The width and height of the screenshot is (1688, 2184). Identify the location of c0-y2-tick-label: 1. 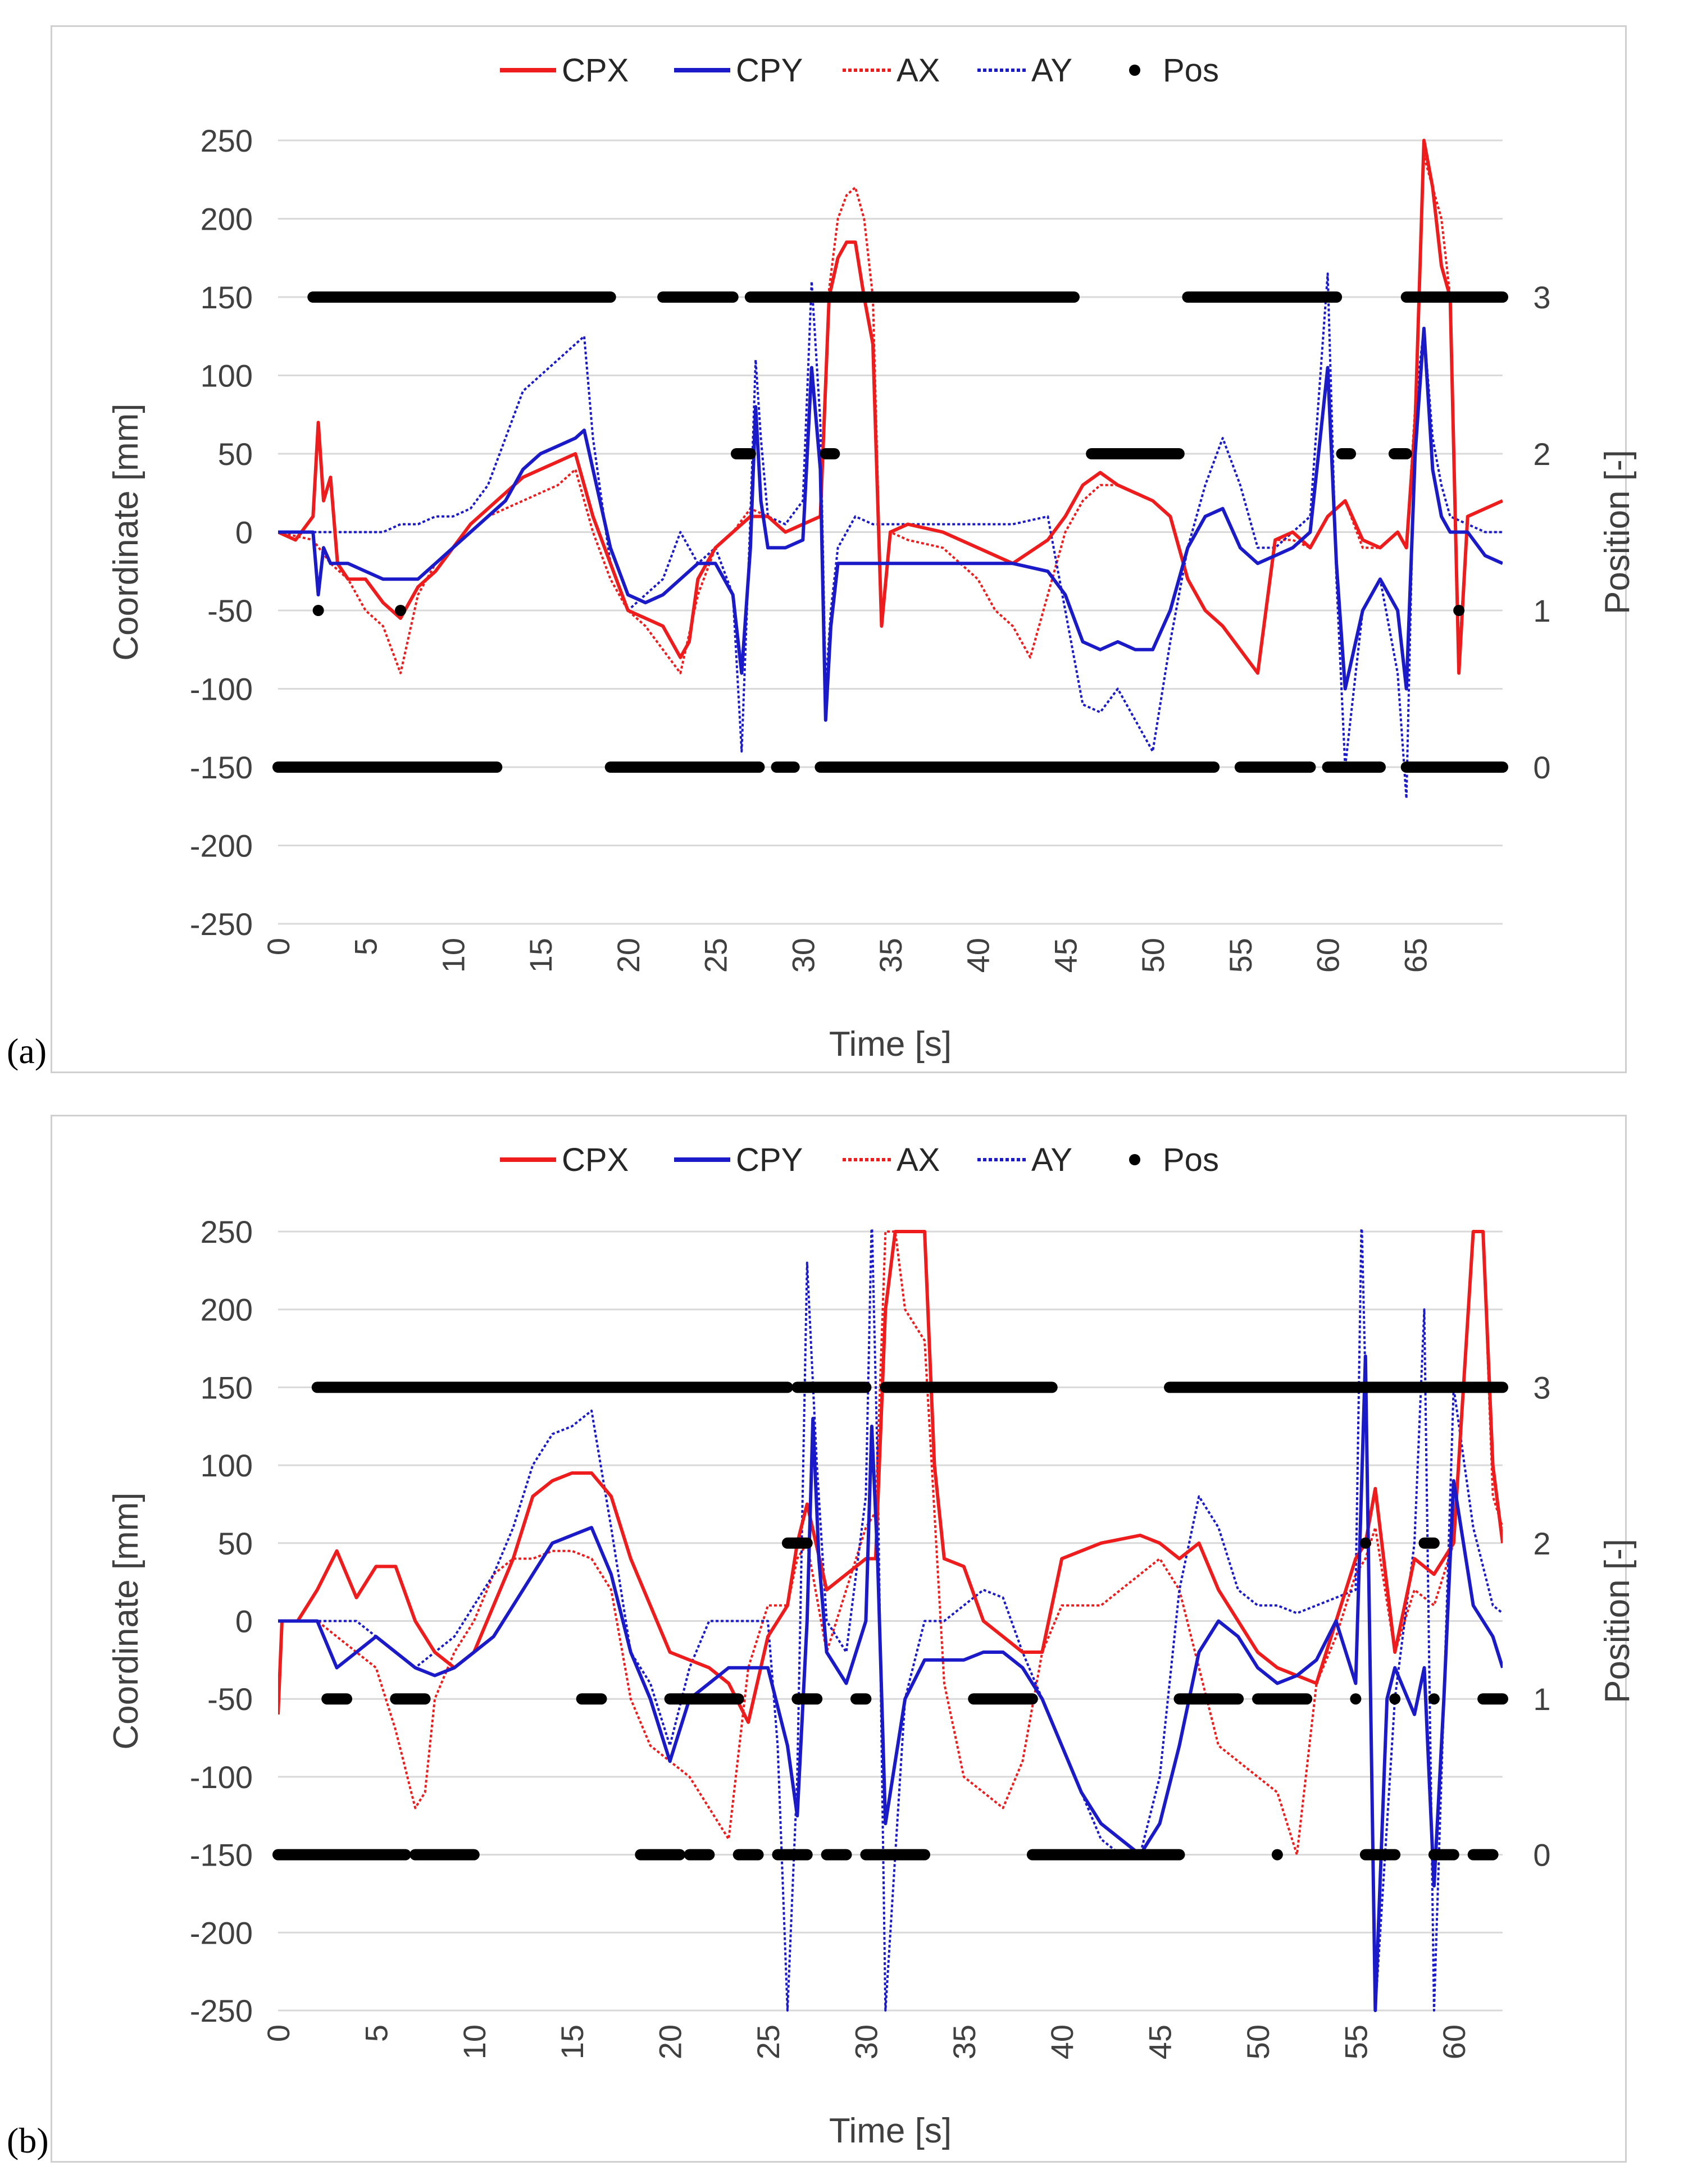
(1541, 610).